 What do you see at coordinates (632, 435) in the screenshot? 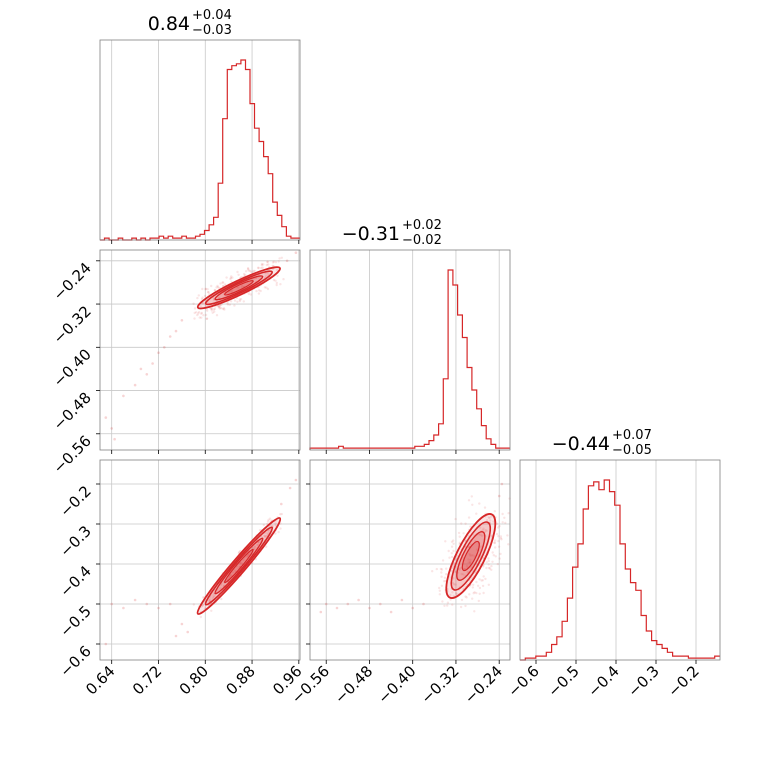
I see `title-plus: +0.07` at bounding box center [632, 435].